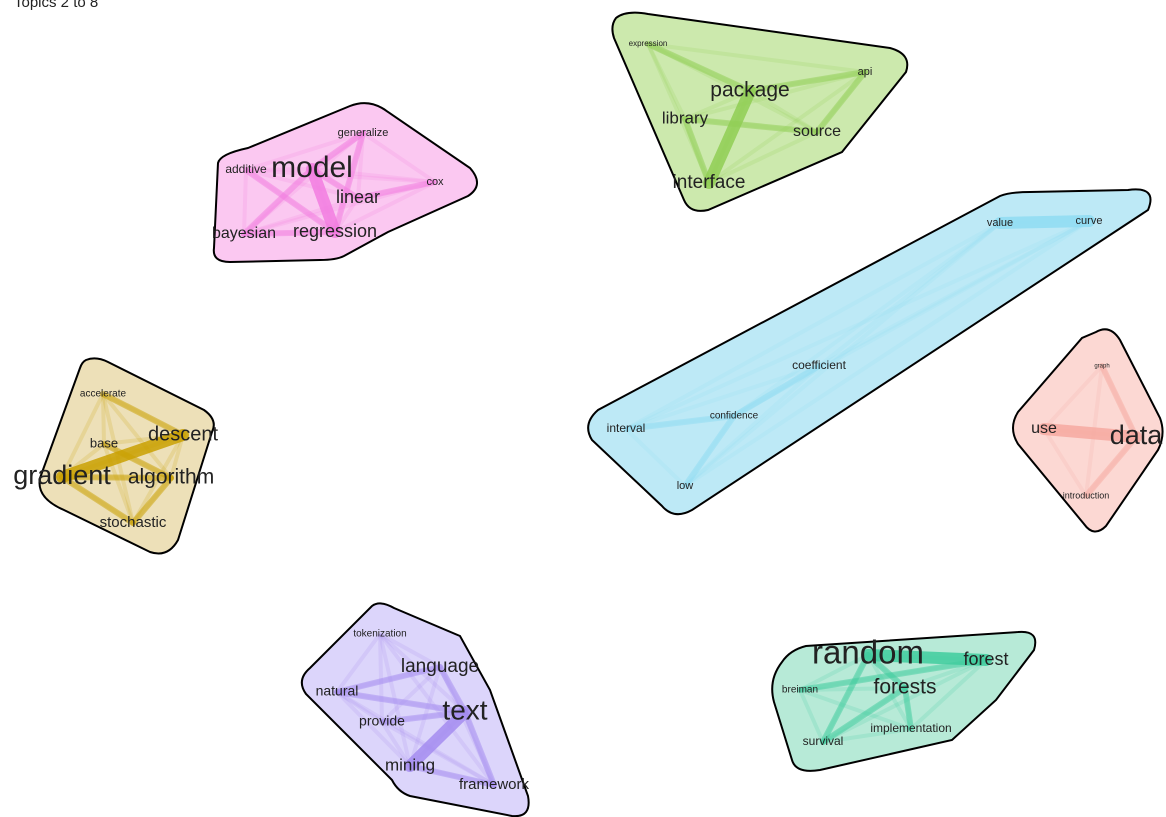 This screenshot has width=1166, height=817. What do you see at coordinates (363, 133) in the screenshot?
I see `word-generalize: generalize` at bounding box center [363, 133].